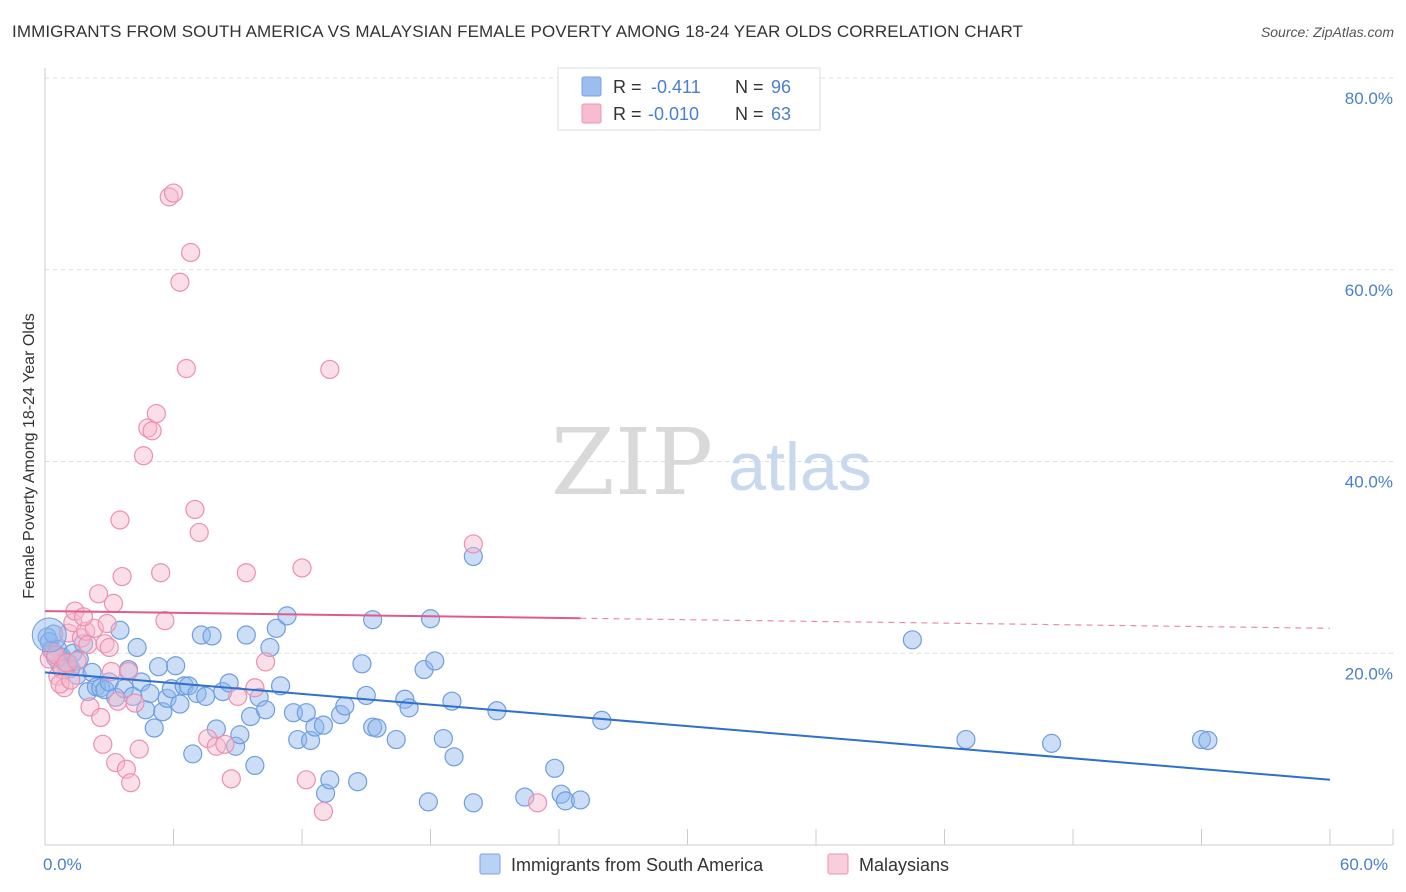 The width and height of the screenshot is (1406, 892). What do you see at coordinates (749, 87) in the screenshot?
I see `legend-n-label-1: N =` at bounding box center [749, 87].